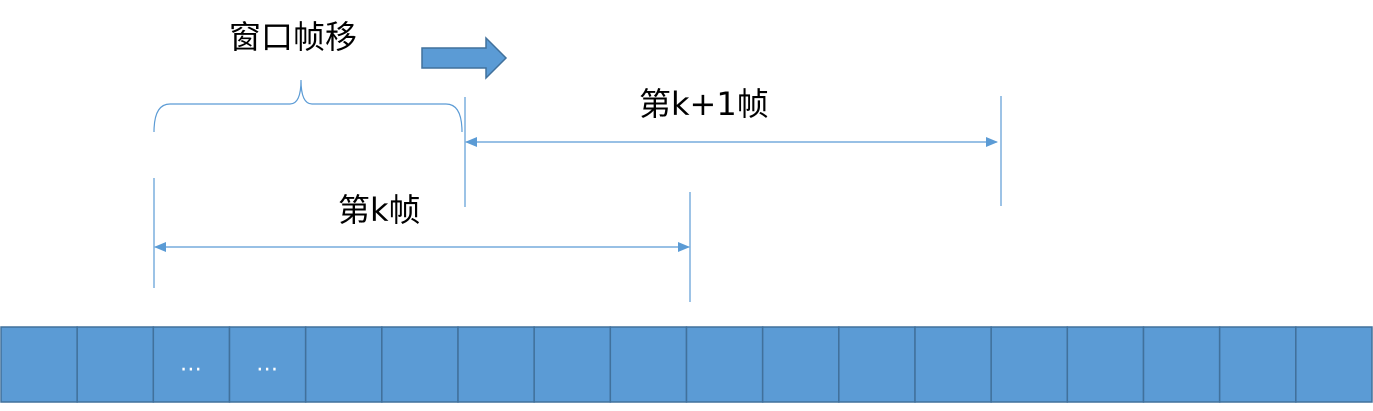 Image resolution: width=1373 pixels, height=411 pixels. I want to click on frame-k-plus-1-label: 第k+1帧, so click(704, 104).